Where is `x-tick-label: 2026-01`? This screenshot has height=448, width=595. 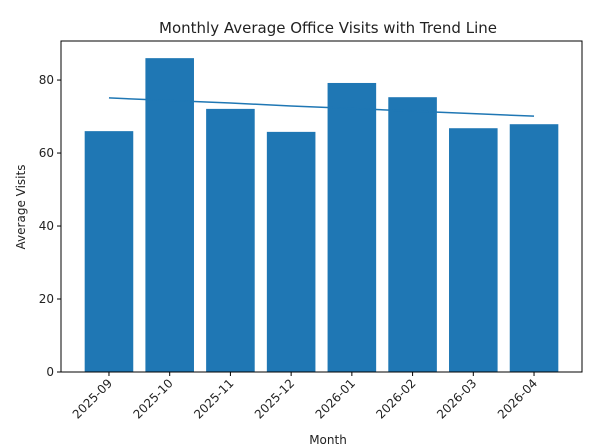
x-tick-label: 2026-01 is located at coordinates (335, 398).